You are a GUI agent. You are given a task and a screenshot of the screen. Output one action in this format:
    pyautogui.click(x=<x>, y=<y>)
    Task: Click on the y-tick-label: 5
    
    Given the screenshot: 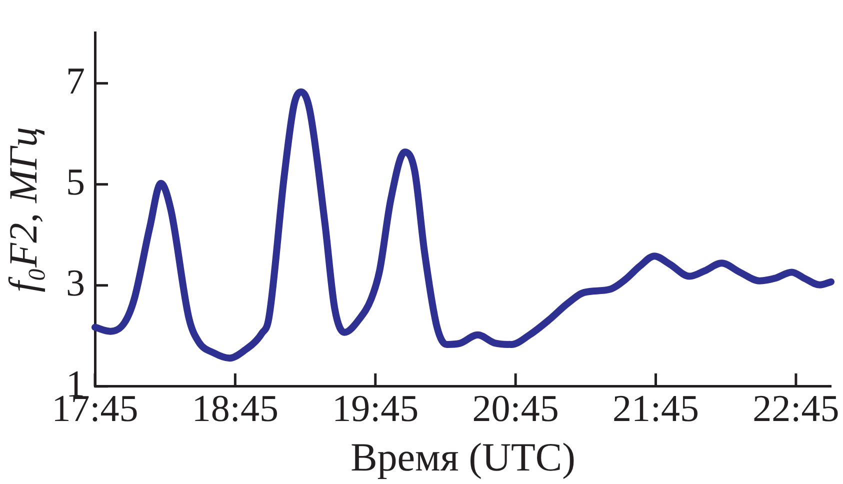 What is the action you would take?
    pyautogui.click(x=75, y=182)
    